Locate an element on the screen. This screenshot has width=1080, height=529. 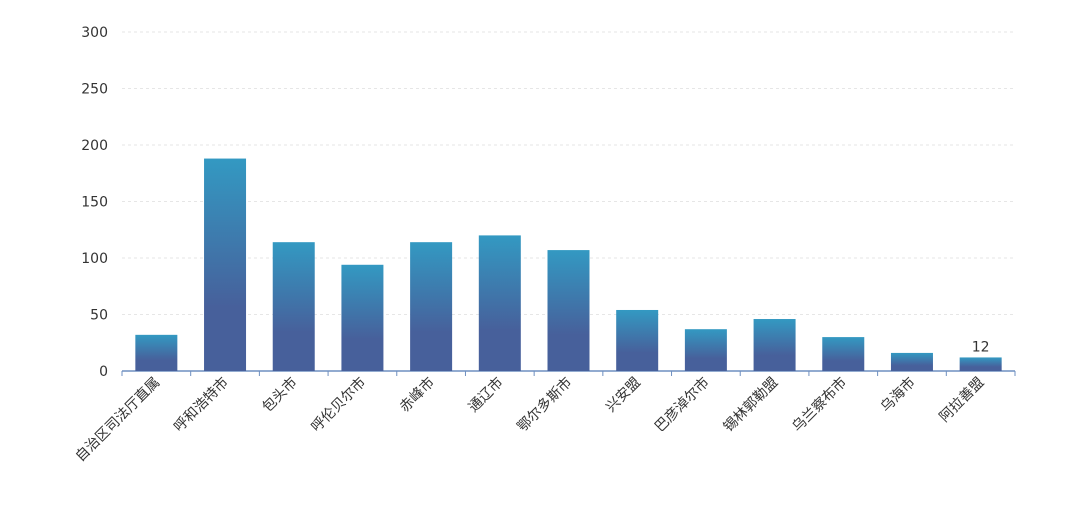
y-tick-label: 150 is located at coordinates (94, 203).